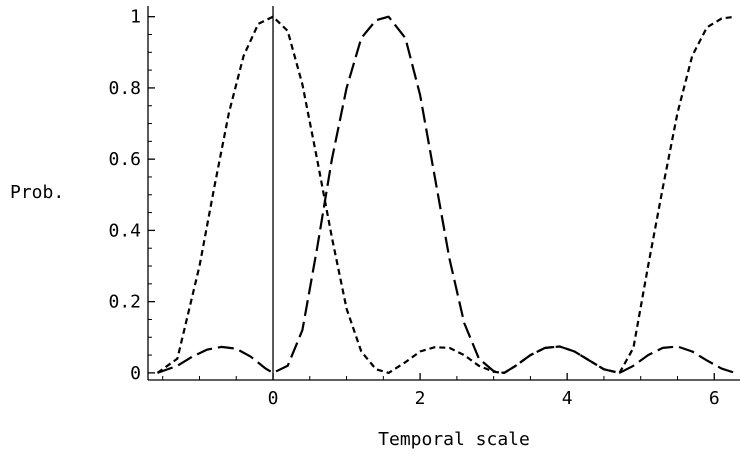 The height and width of the screenshot is (456, 750). I want to click on y-tick-label: 0.4, so click(124, 230).